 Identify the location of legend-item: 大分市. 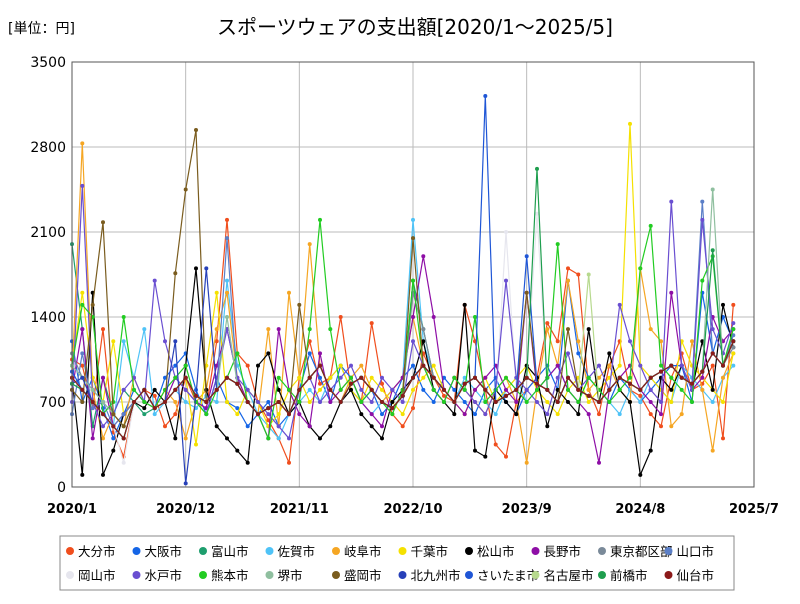
(91, 551).